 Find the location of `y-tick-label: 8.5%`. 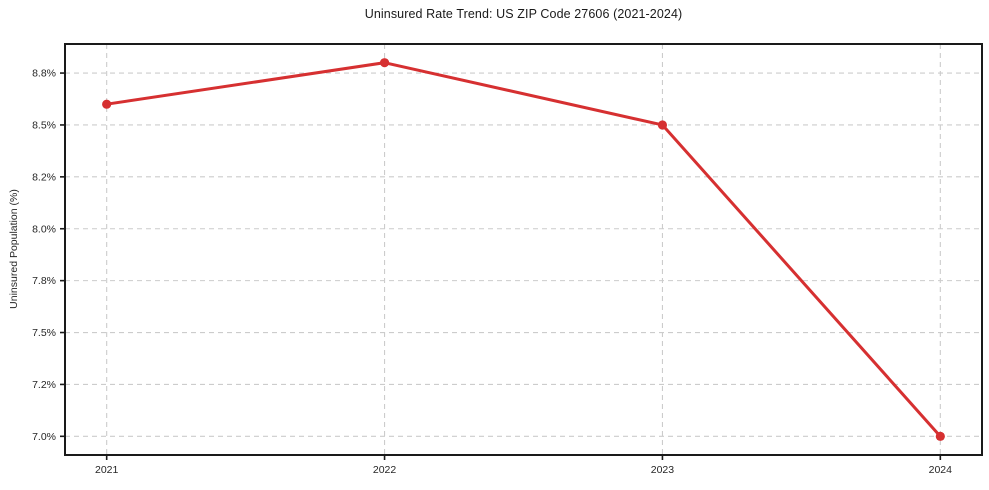

y-tick-label: 8.5% is located at coordinates (44, 126).